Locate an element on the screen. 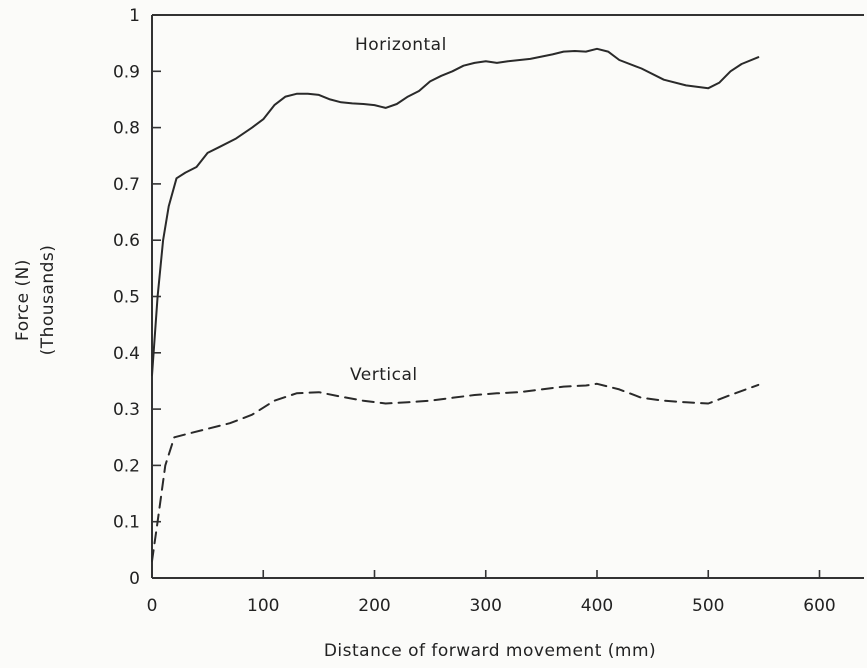 The height and width of the screenshot is (668, 867). x-tick-label: 200 is located at coordinates (374, 606).